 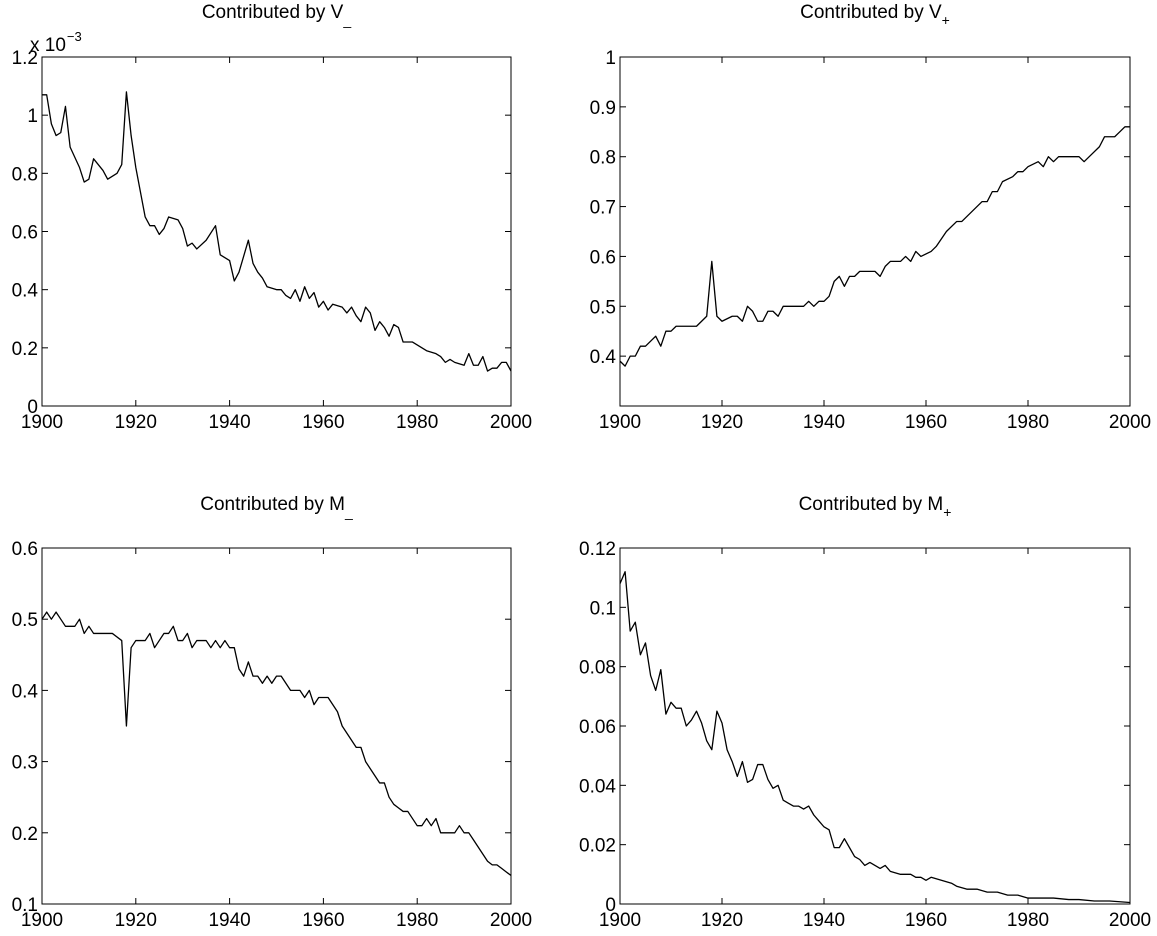 I want to click on y-tick-label: 0.7, so click(x=603, y=208).